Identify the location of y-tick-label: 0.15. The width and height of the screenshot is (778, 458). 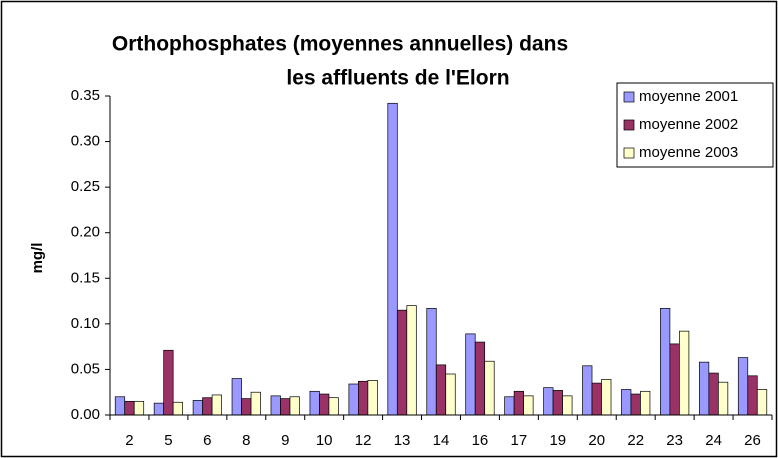
(85, 277).